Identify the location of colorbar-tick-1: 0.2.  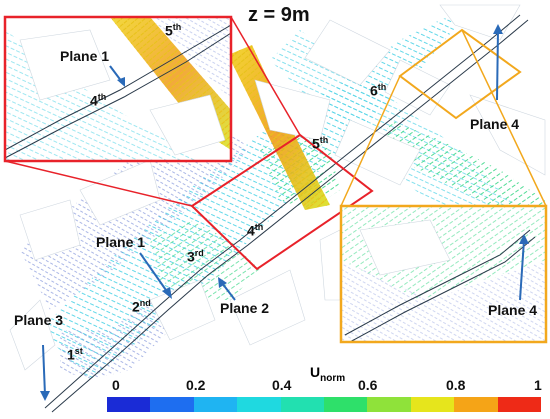
(196, 385).